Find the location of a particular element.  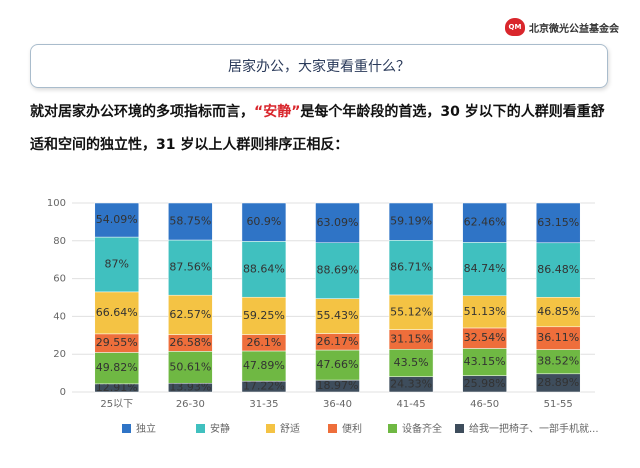

data-label: 26.58% is located at coordinates (190, 342).